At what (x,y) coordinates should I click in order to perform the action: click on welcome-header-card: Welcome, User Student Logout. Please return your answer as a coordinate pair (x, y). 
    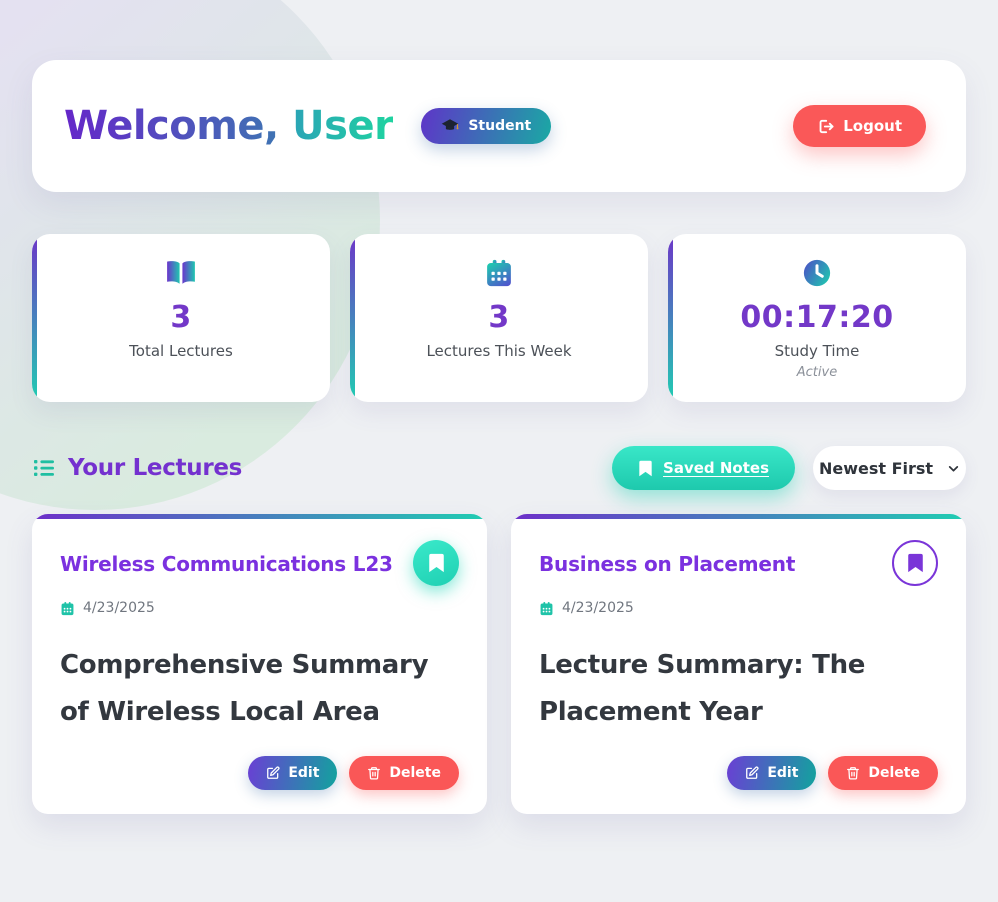
    Looking at the image, I should click on (499, 126).